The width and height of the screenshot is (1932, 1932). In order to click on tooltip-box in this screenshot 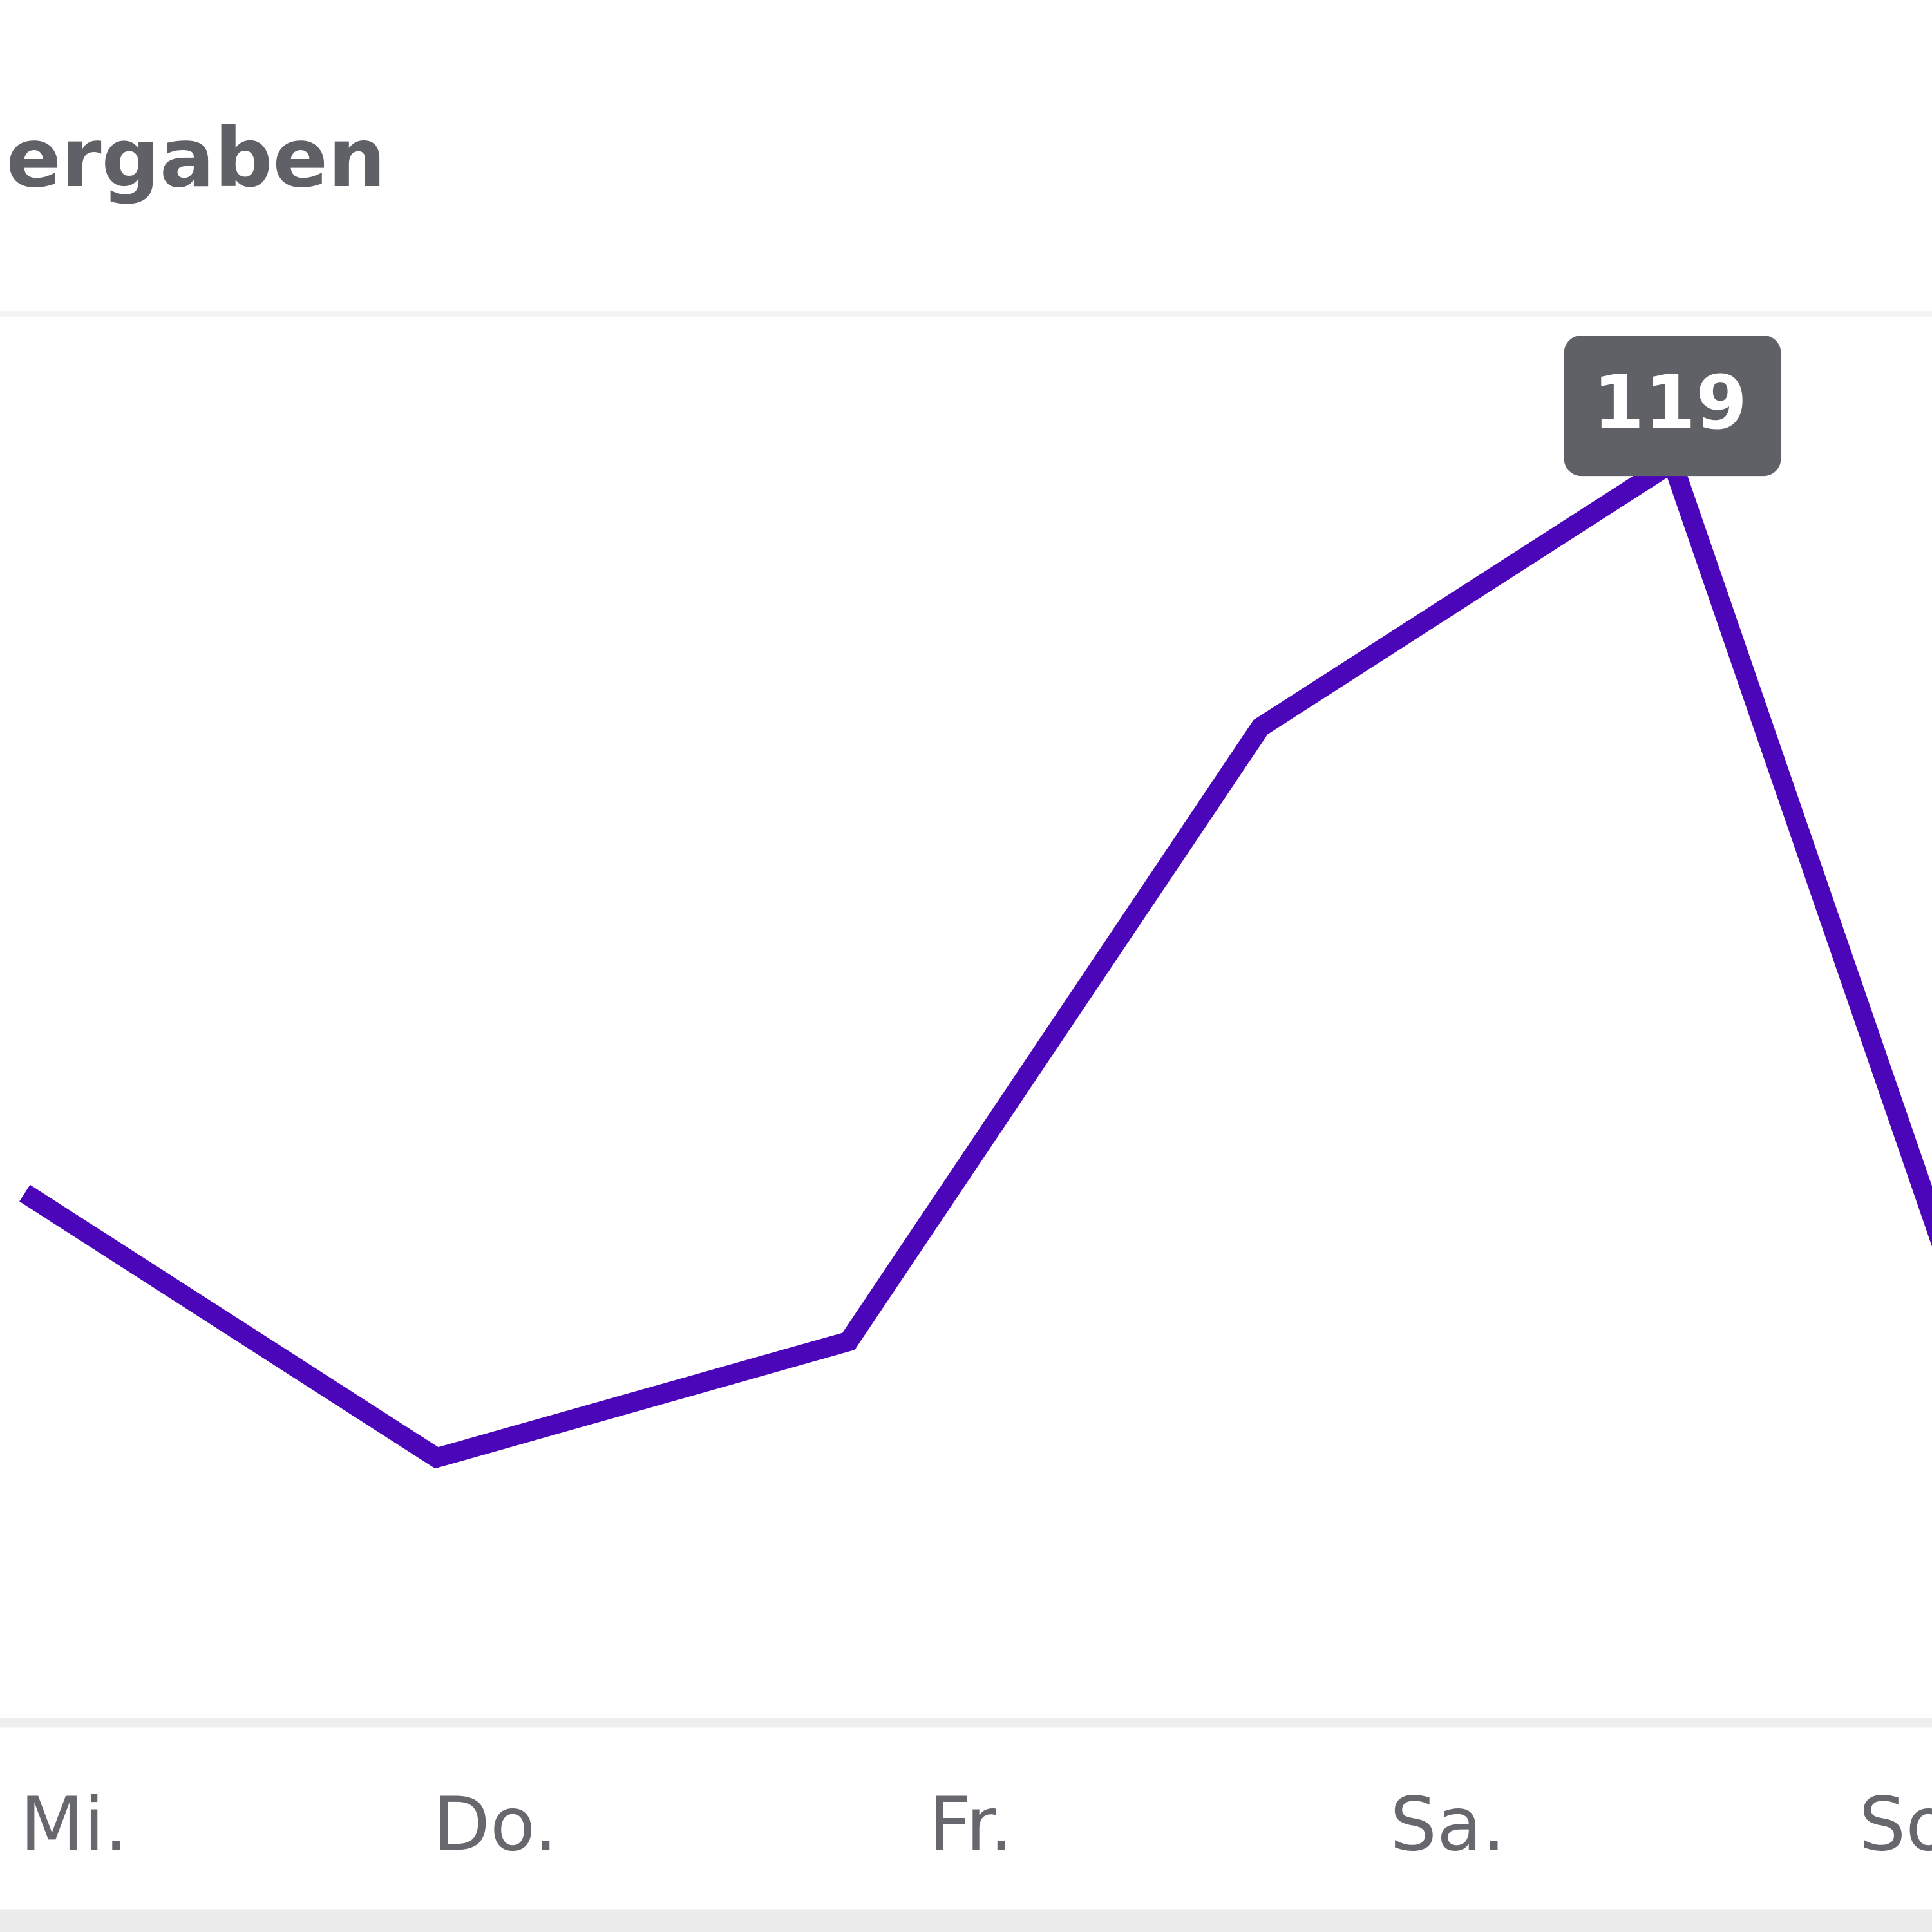, I will do `click(1673, 406)`.